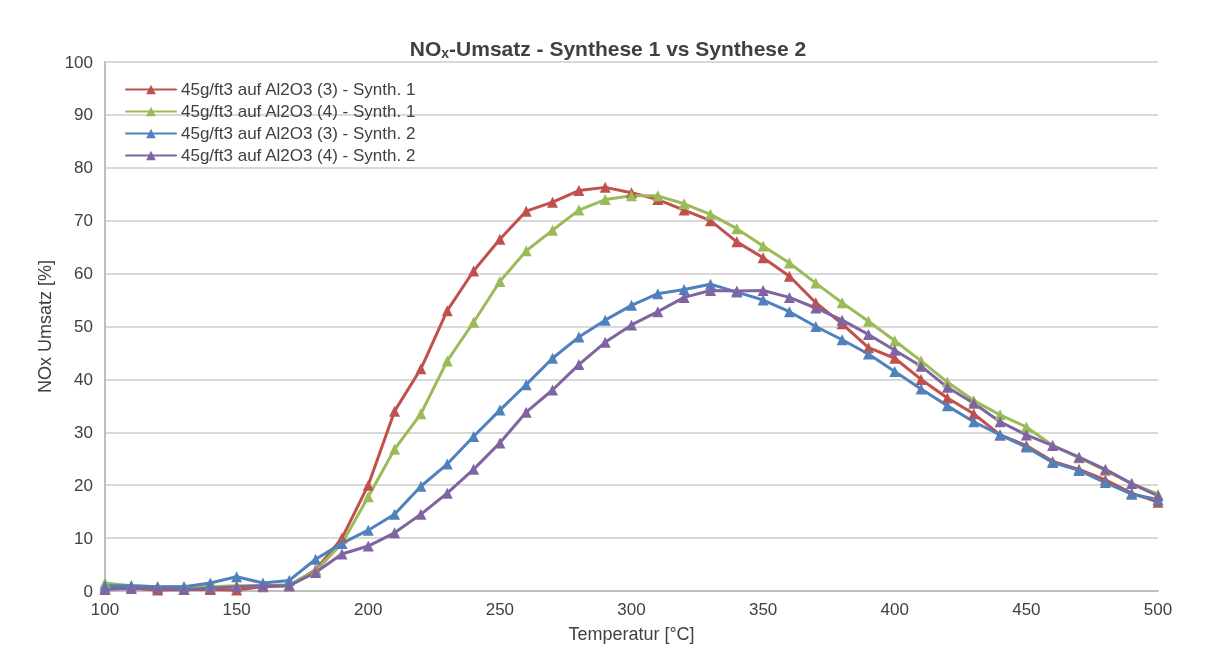 The width and height of the screenshot is (1216, 659). I want to click on y-tick-label: 30, so click(83, 432).